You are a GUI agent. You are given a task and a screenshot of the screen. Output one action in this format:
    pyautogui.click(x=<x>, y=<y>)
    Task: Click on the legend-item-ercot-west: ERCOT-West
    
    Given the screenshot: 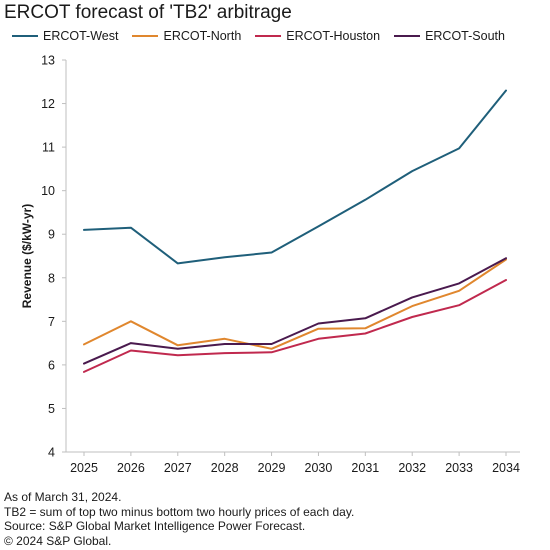 What is the action you would take?
    pyautogui.click(x=65, y=36)
    